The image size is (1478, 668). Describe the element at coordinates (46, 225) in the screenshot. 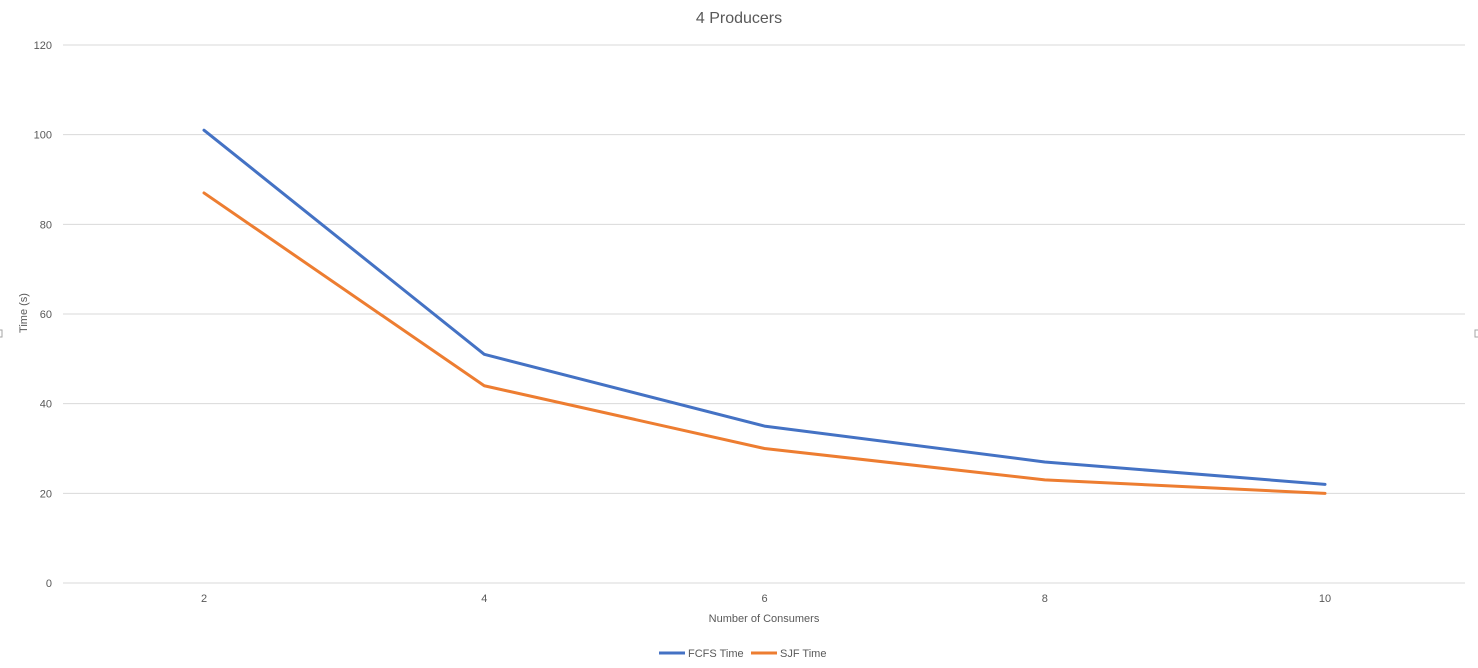

I see `y-tick-label: 80` at that location.